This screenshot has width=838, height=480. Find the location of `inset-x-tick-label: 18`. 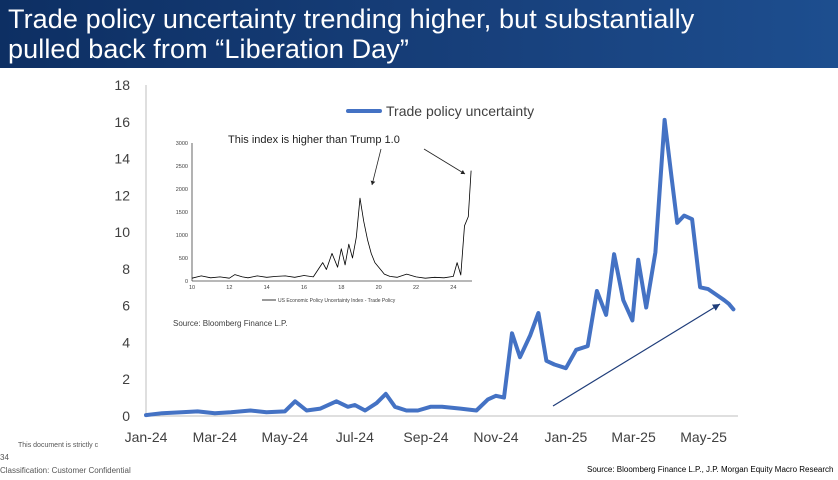

inset-x-tick-label: 18 is located at coordinates (341, 288).